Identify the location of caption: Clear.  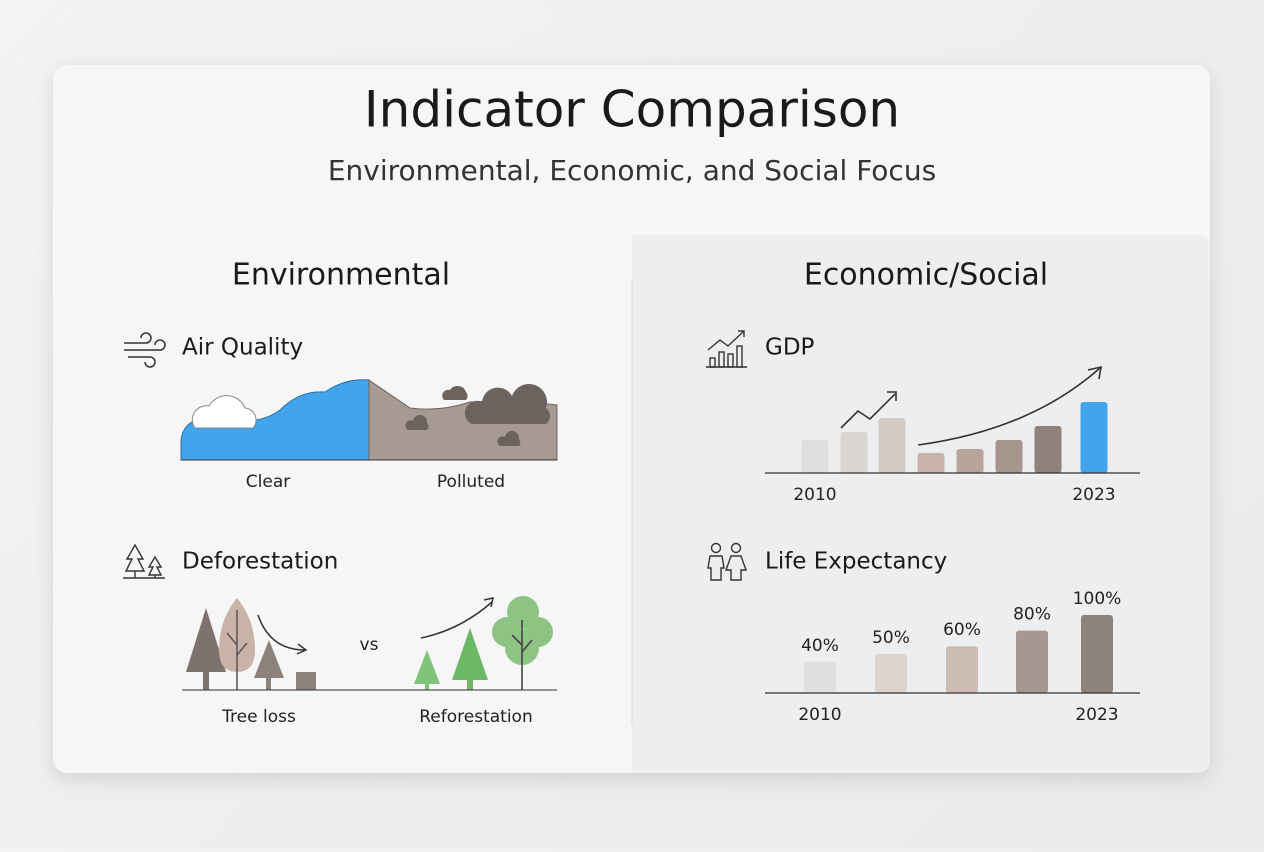
(268, 482).